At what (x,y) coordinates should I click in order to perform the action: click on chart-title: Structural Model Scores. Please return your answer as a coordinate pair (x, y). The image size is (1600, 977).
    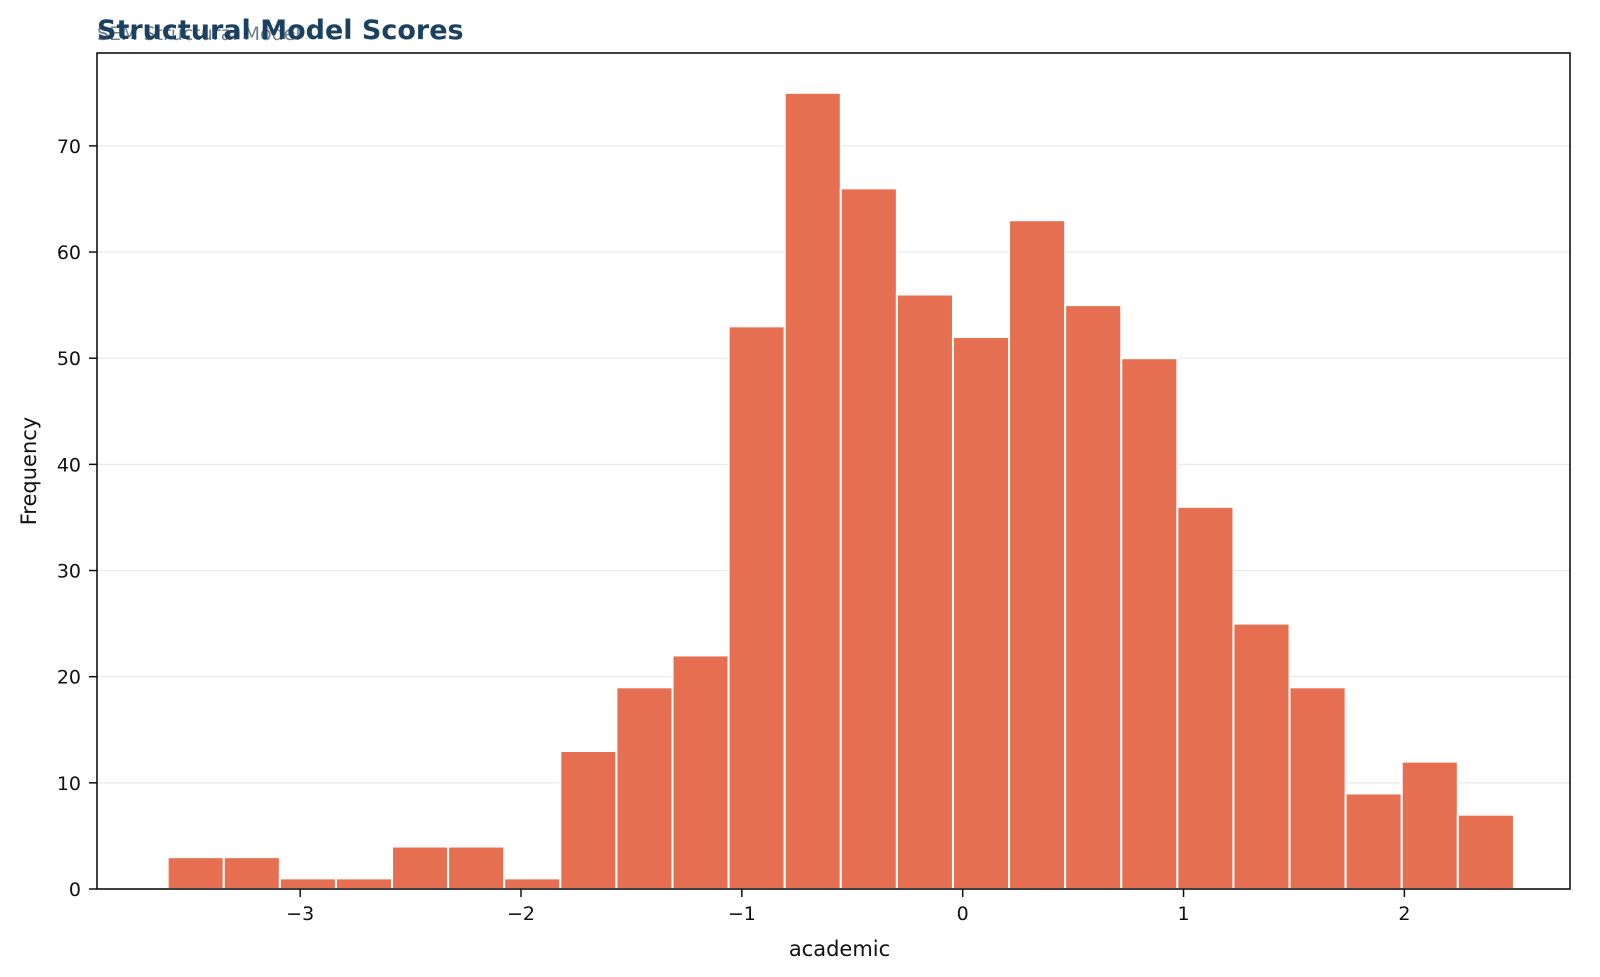
    Looking at the image, I should click on (280, 30).